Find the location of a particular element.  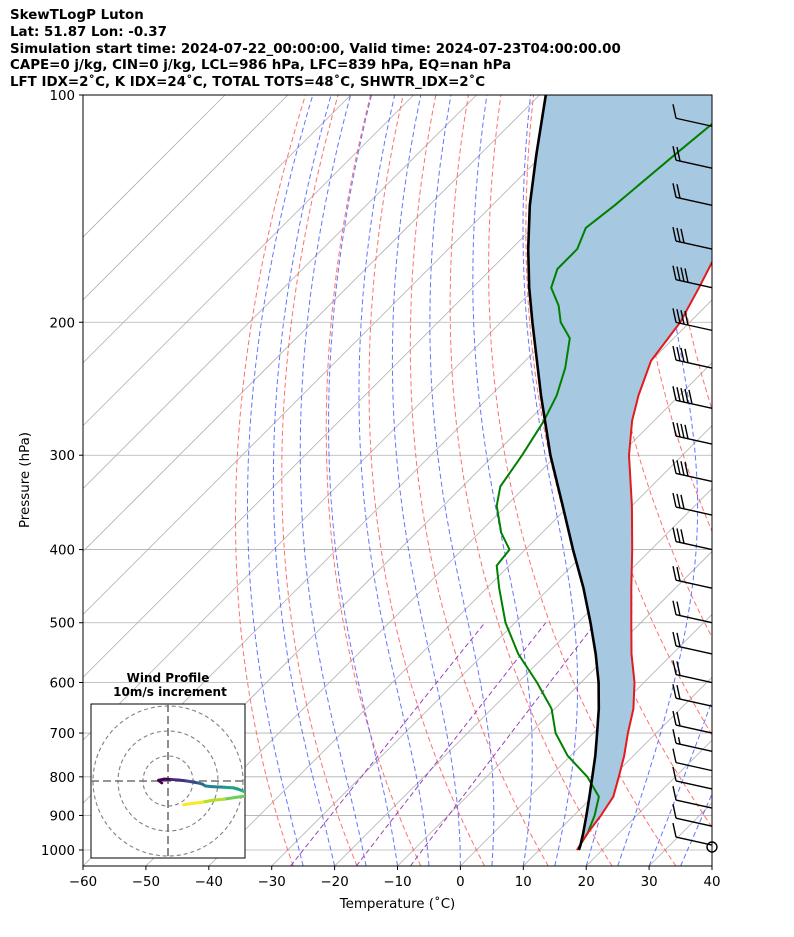

wind-barbs is located at coordinates (695, 478).